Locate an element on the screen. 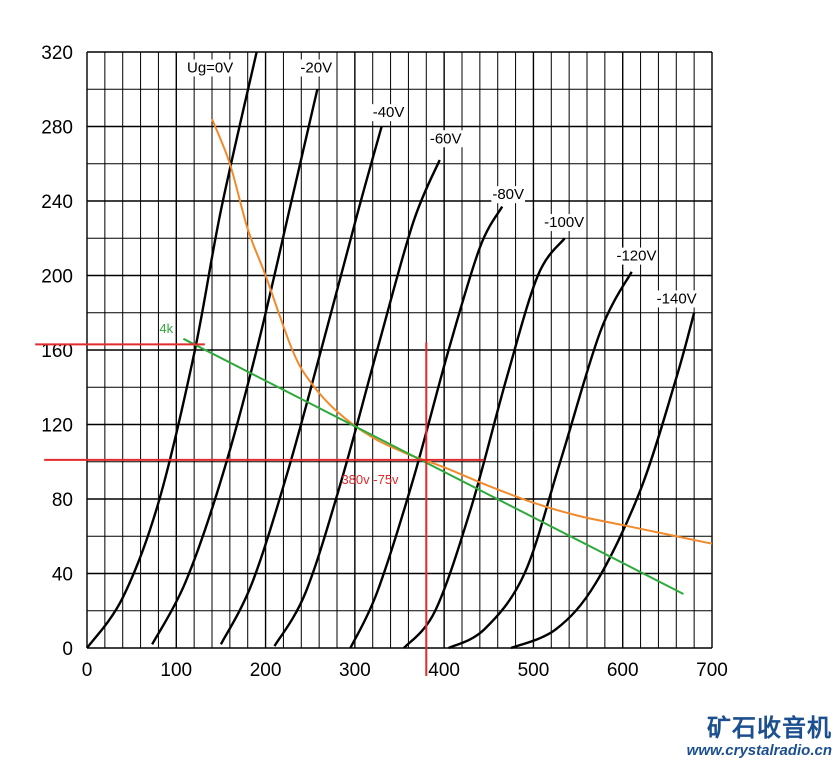 The width and height of the screenshot is (838, 766). curve-label: -40V is located at coordinates (388, 113).